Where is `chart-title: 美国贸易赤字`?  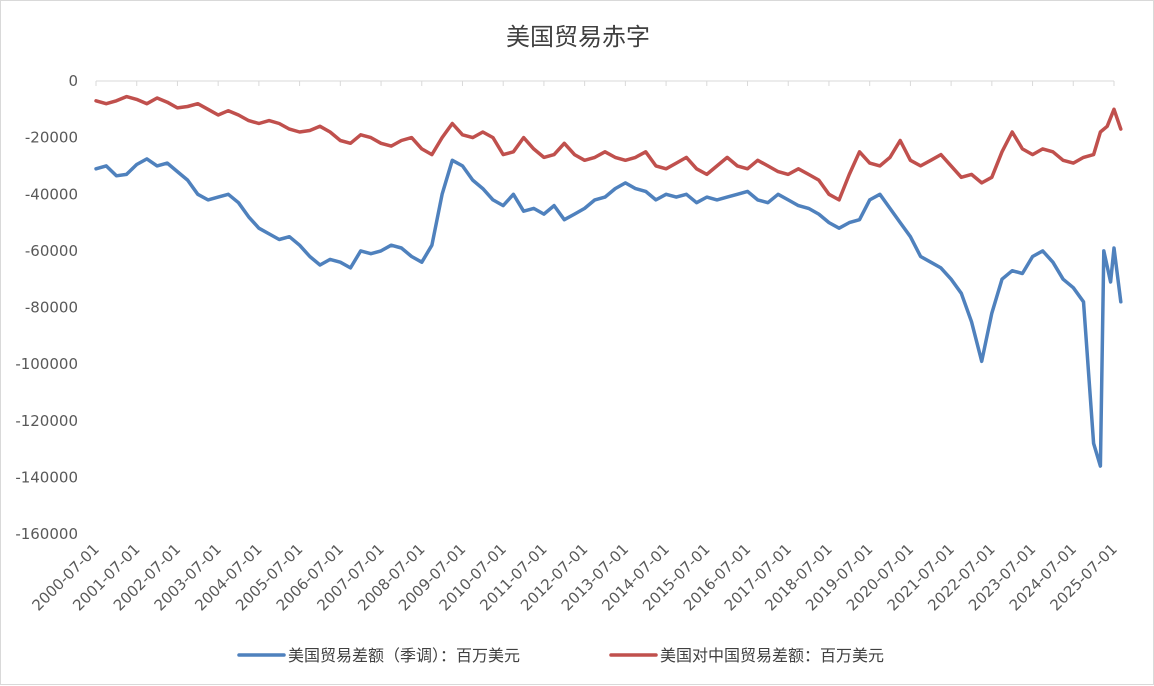 chart-title: 美国贸易赤字 is located at coordinates (578, 37).